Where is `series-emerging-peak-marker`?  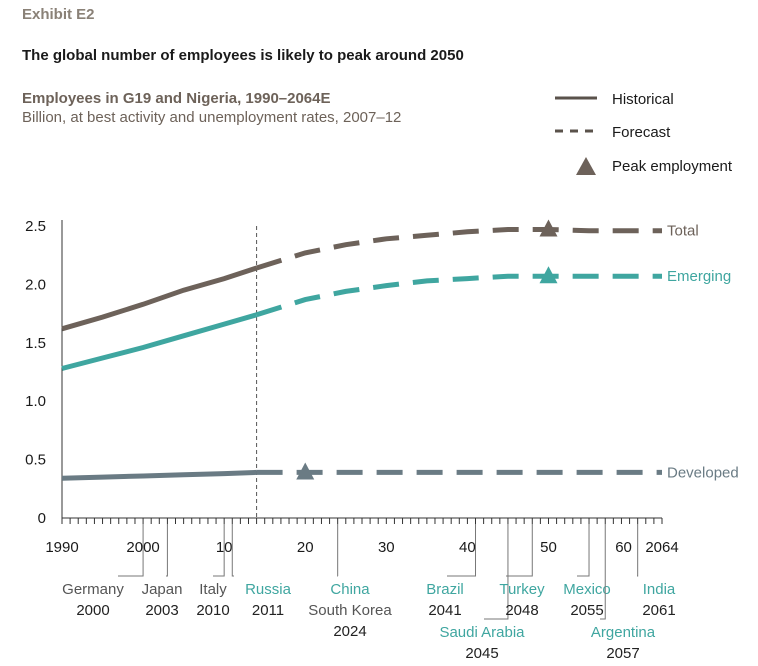 series-emerging-peak-marker is located at coordinates (548, 275).